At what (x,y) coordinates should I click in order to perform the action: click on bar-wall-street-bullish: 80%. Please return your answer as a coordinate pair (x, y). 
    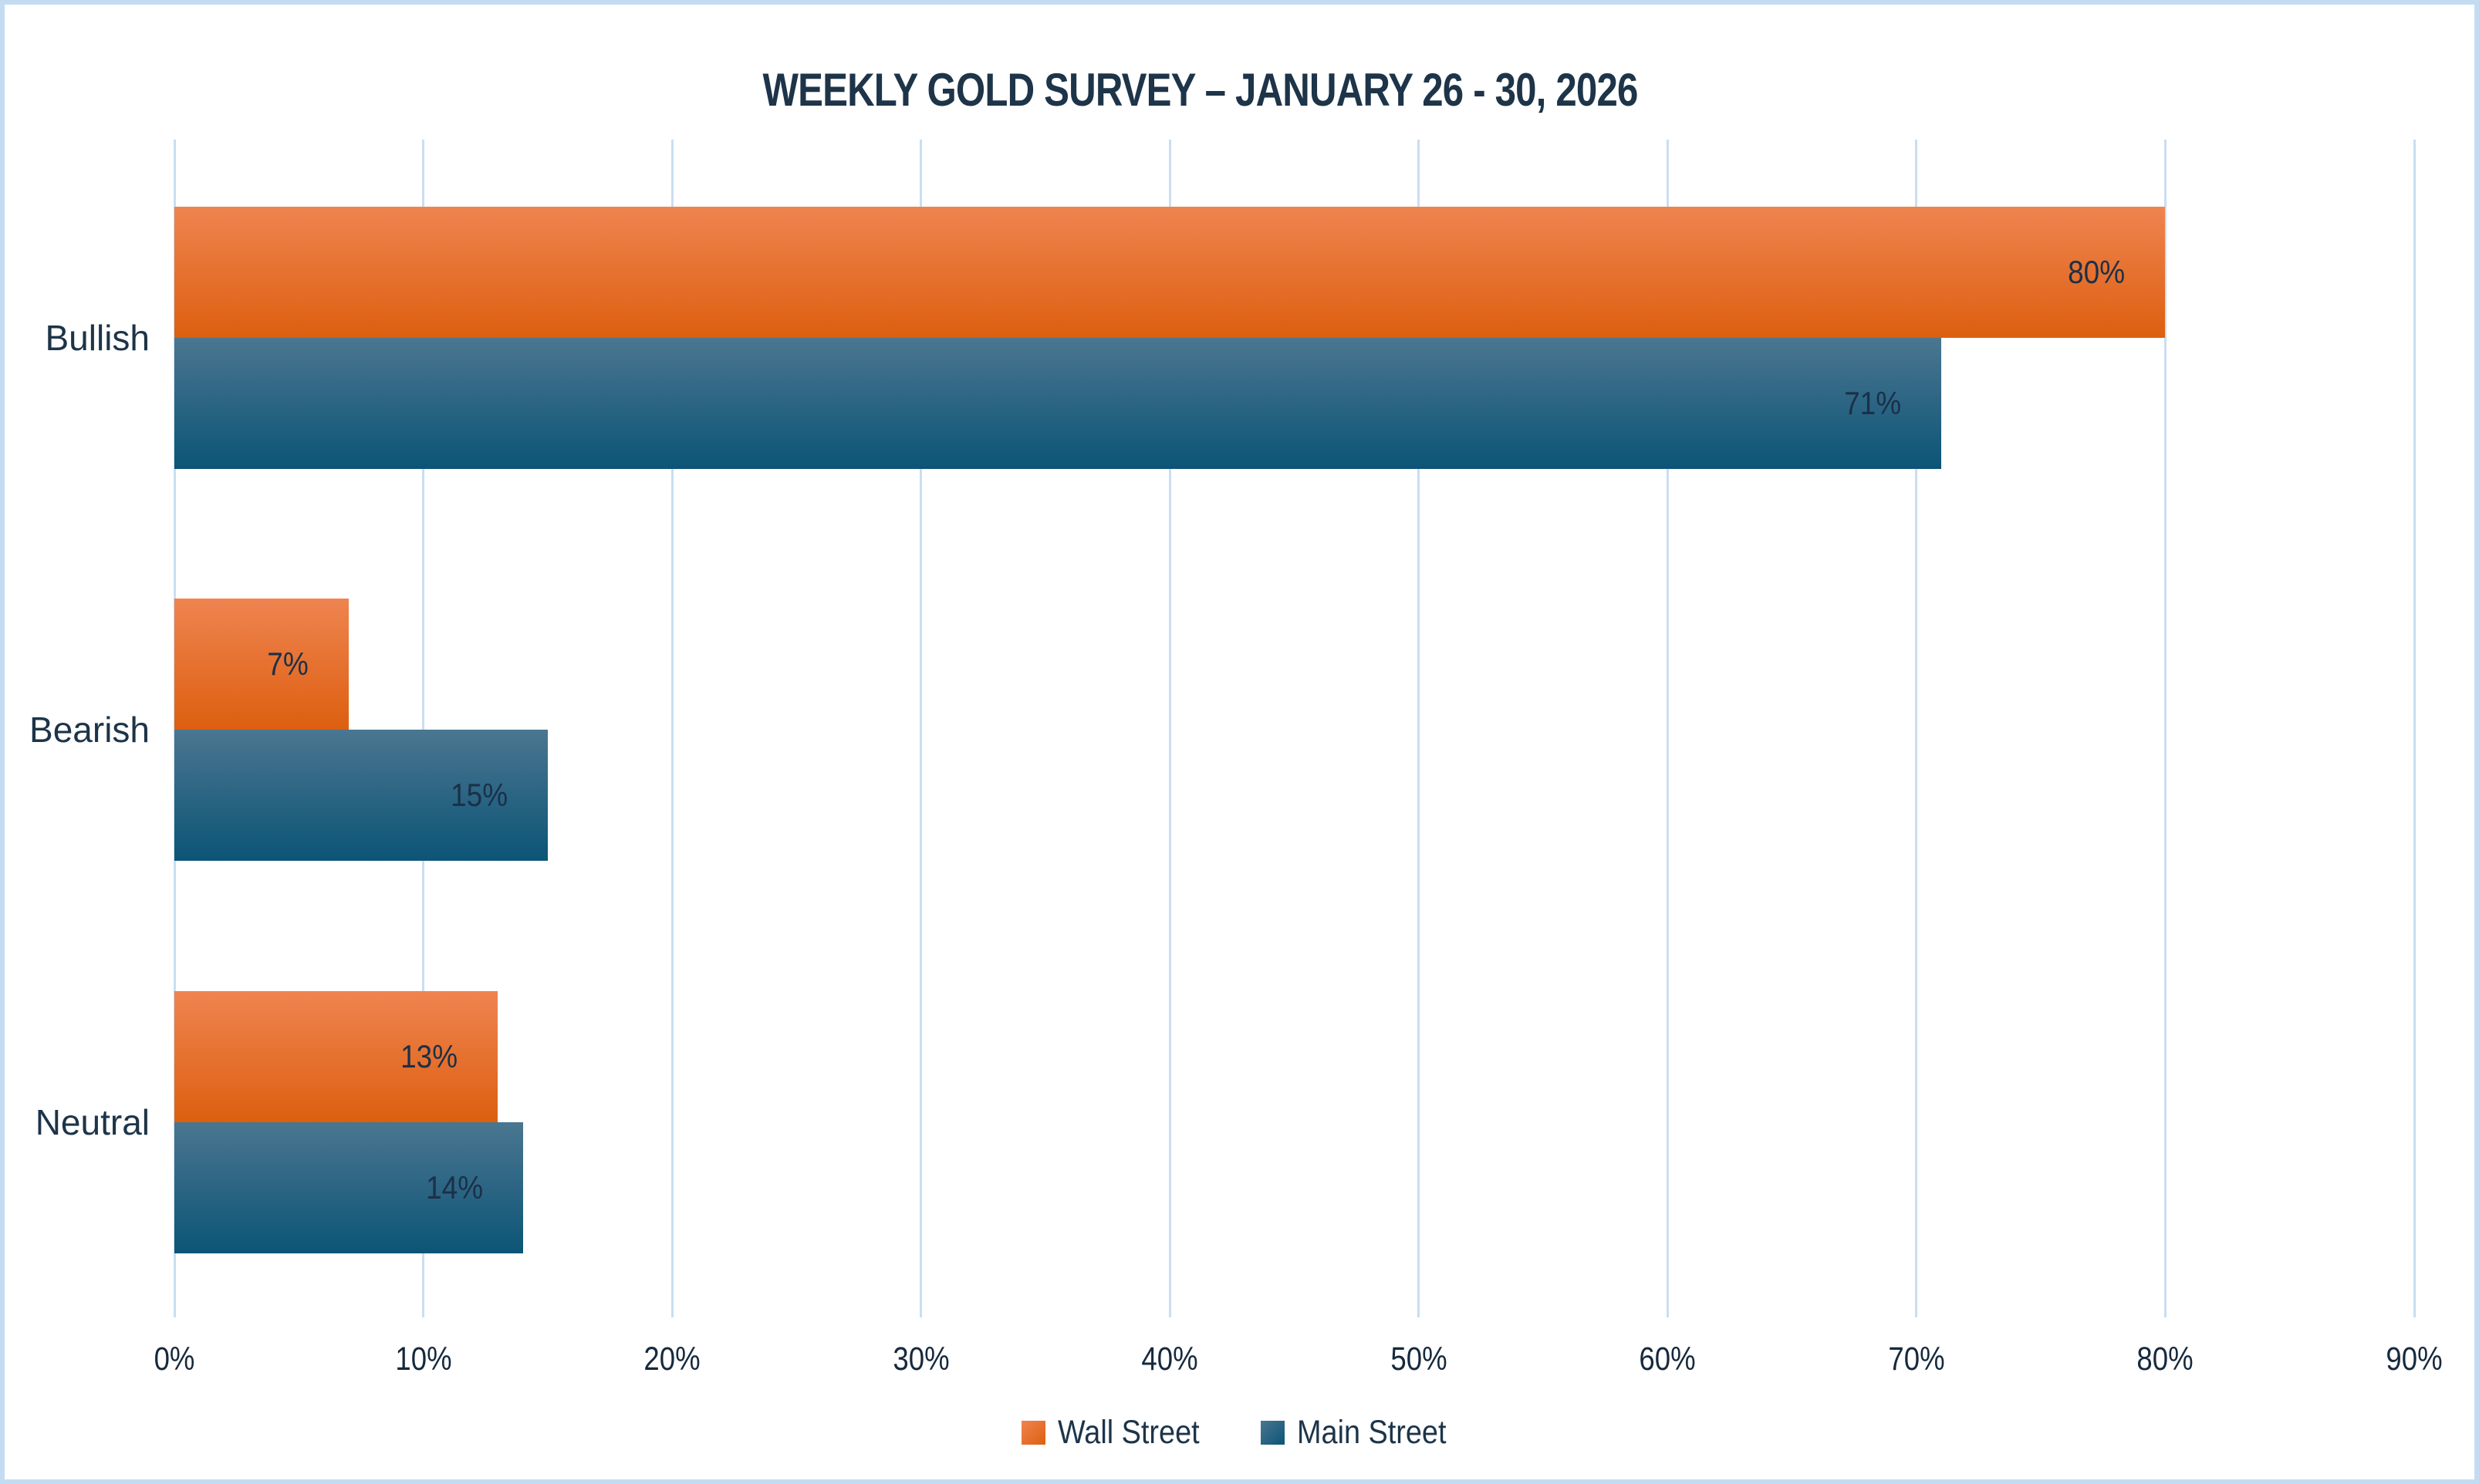
    Looking at the image, I should click on (1170, 272).